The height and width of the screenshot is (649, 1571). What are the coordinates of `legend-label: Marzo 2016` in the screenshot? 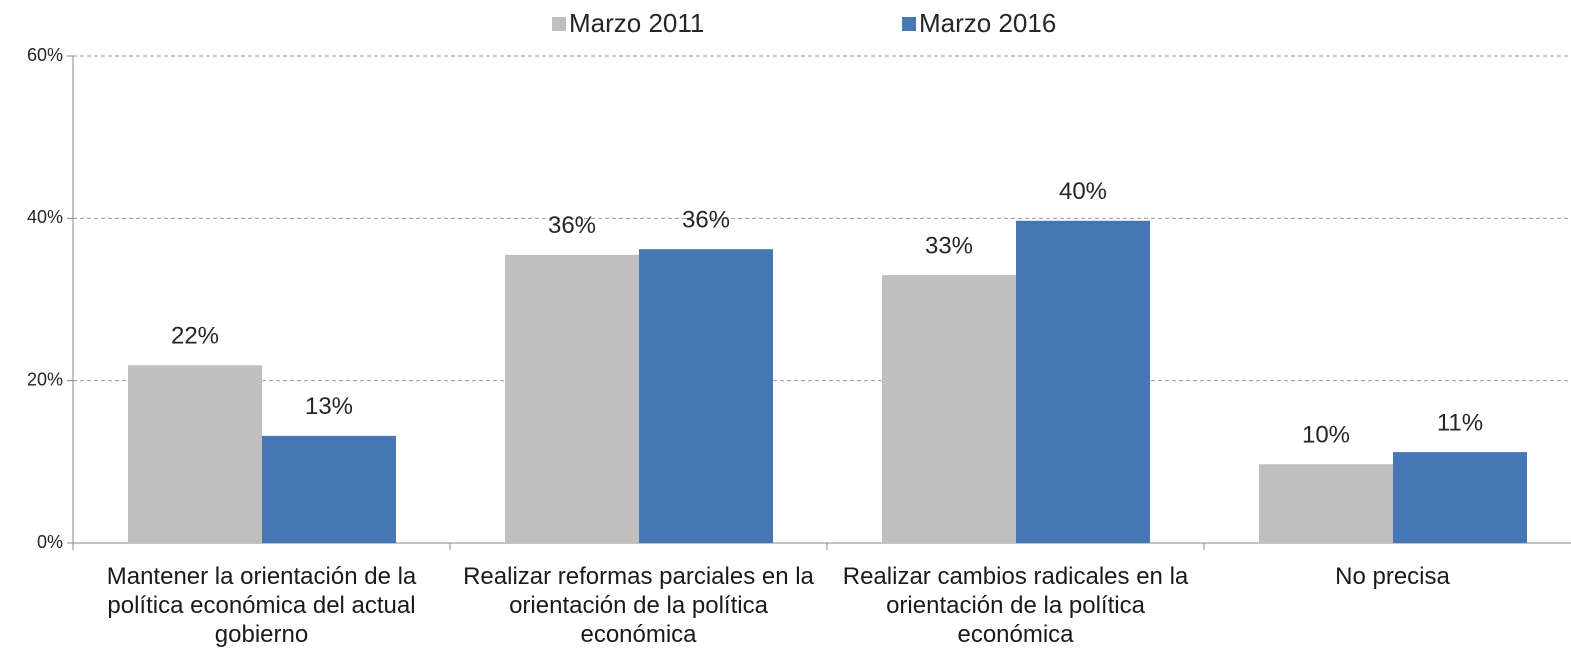 It's located at (987, 23).